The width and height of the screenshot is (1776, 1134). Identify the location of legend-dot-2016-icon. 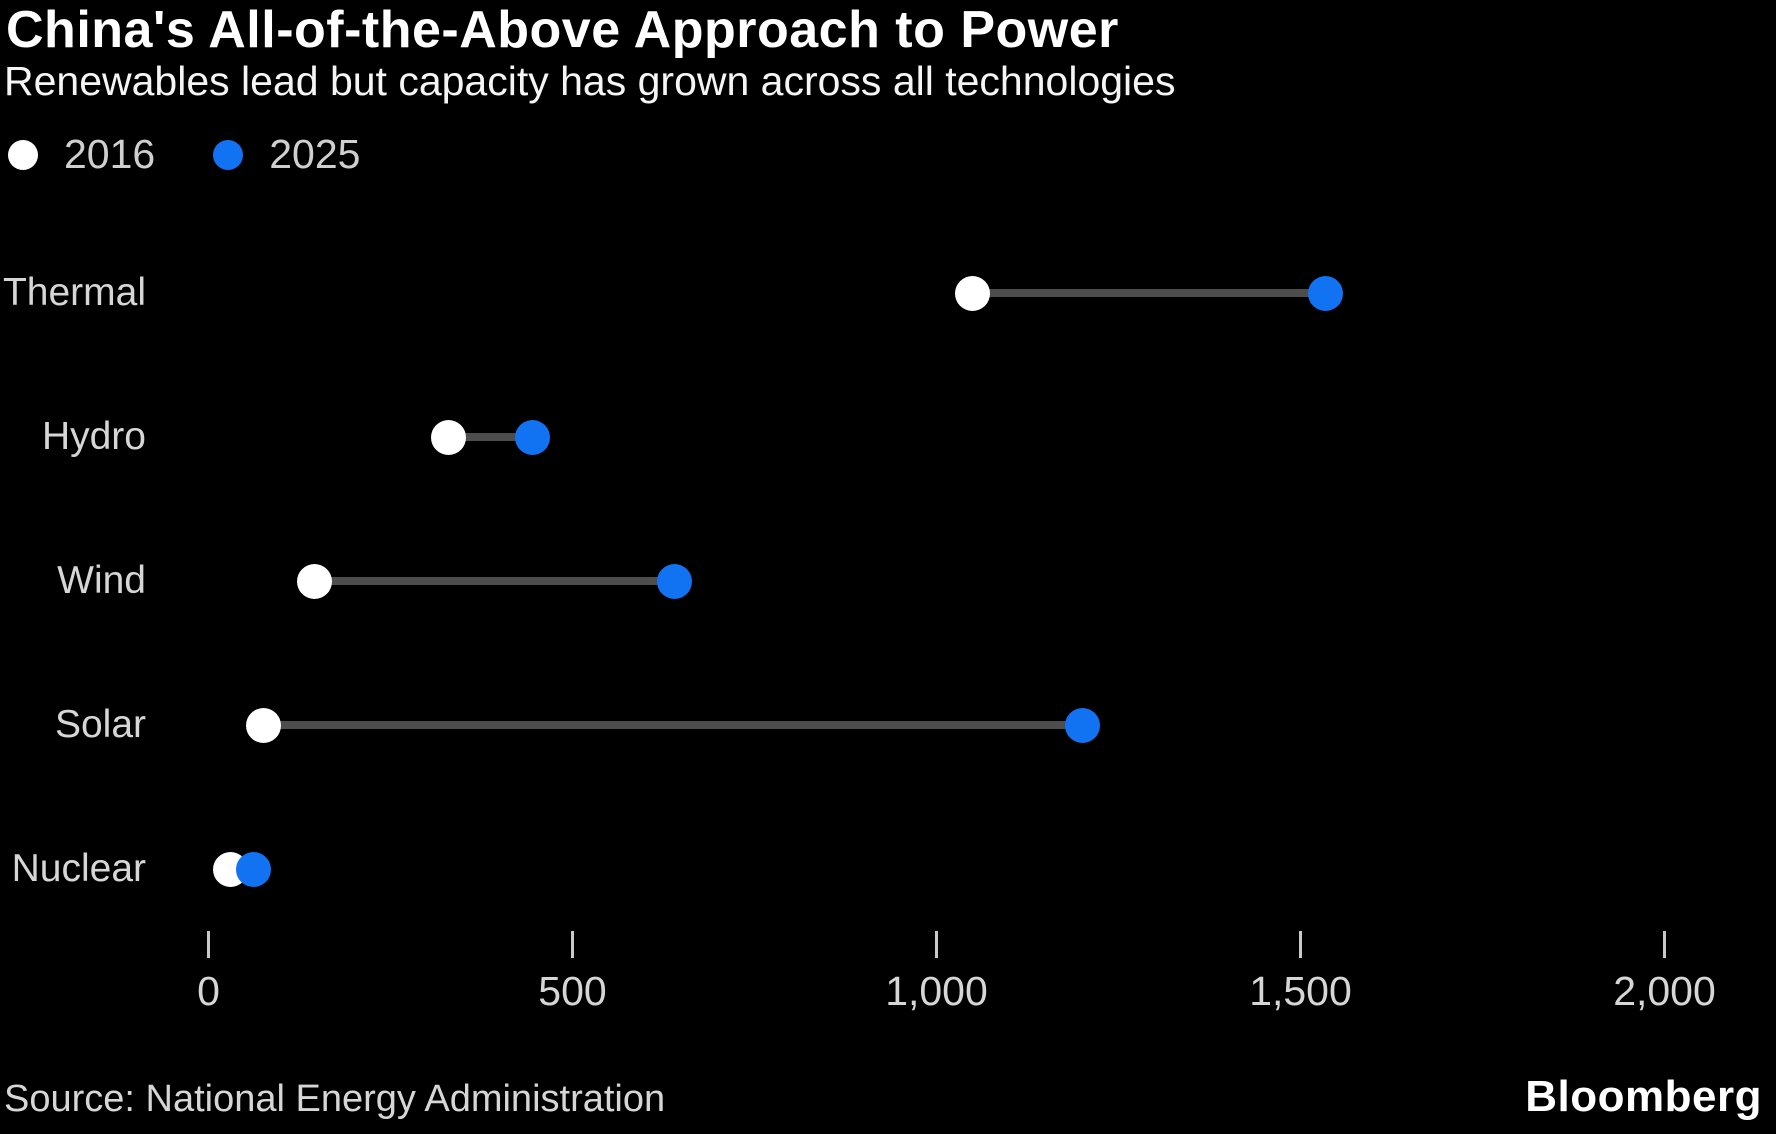
(23, 154).